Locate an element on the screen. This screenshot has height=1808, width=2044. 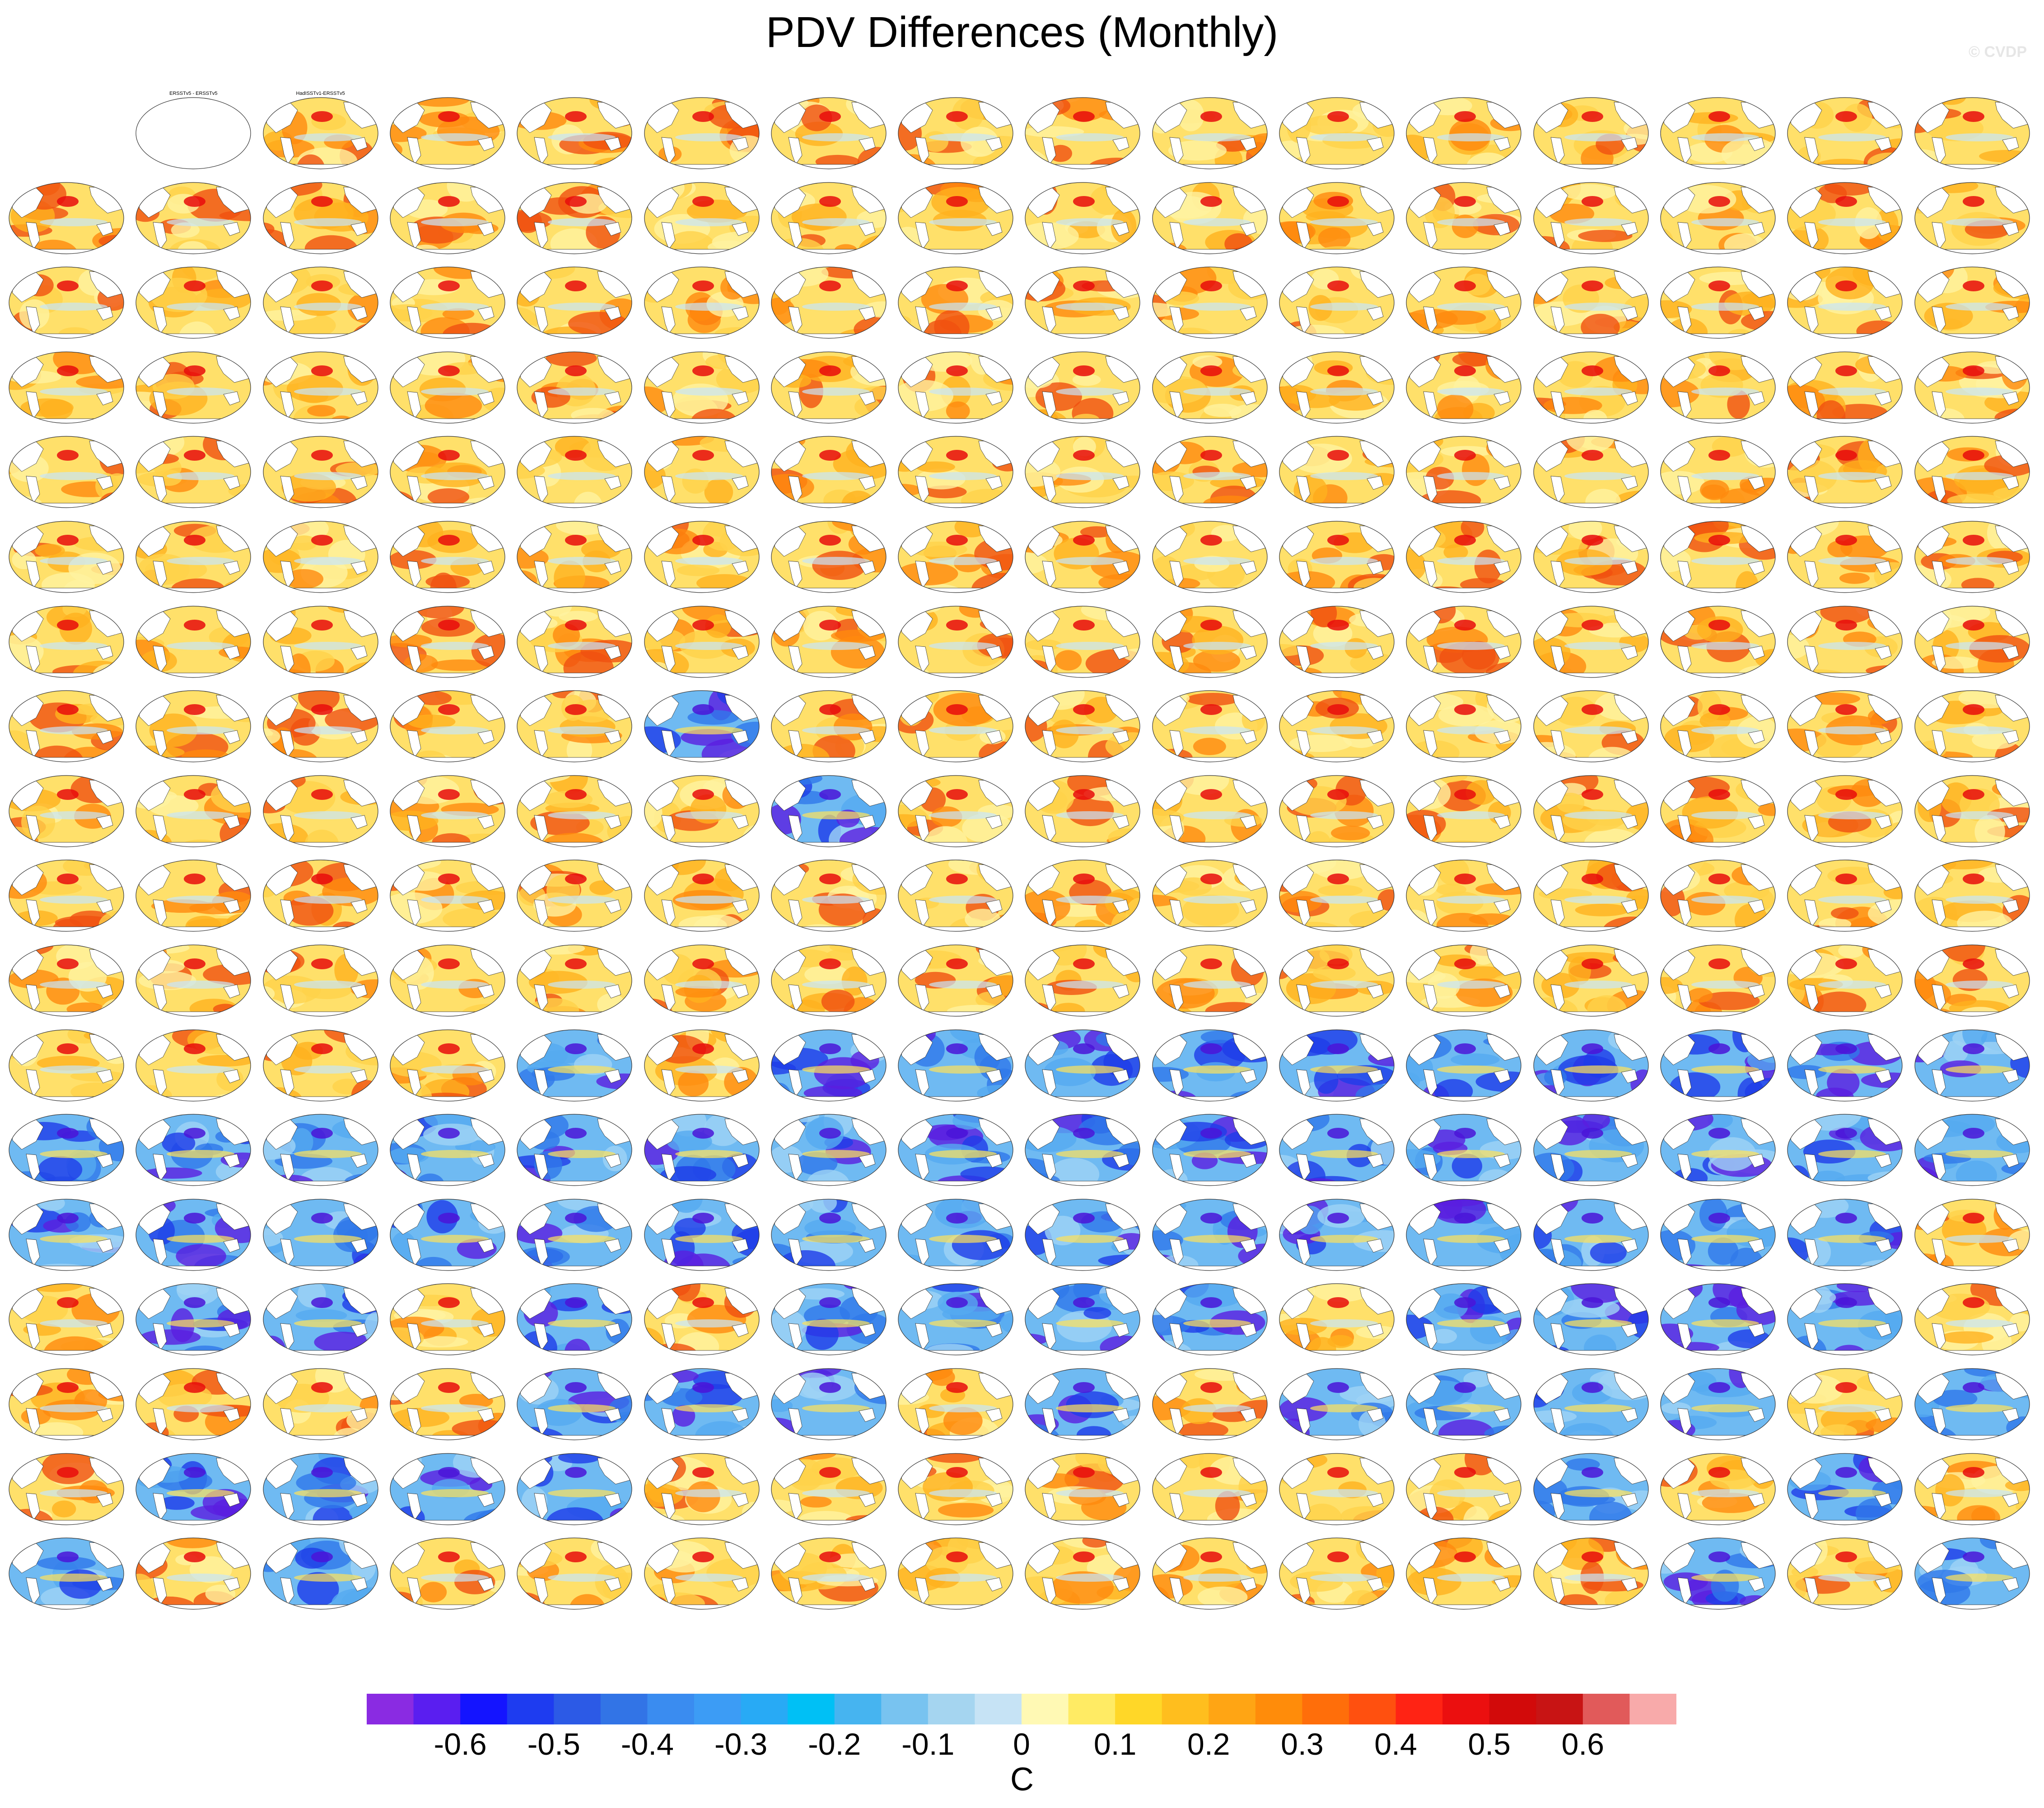
colorbar-tick-label: 0.4 is located at coordinates (1396, 1744).